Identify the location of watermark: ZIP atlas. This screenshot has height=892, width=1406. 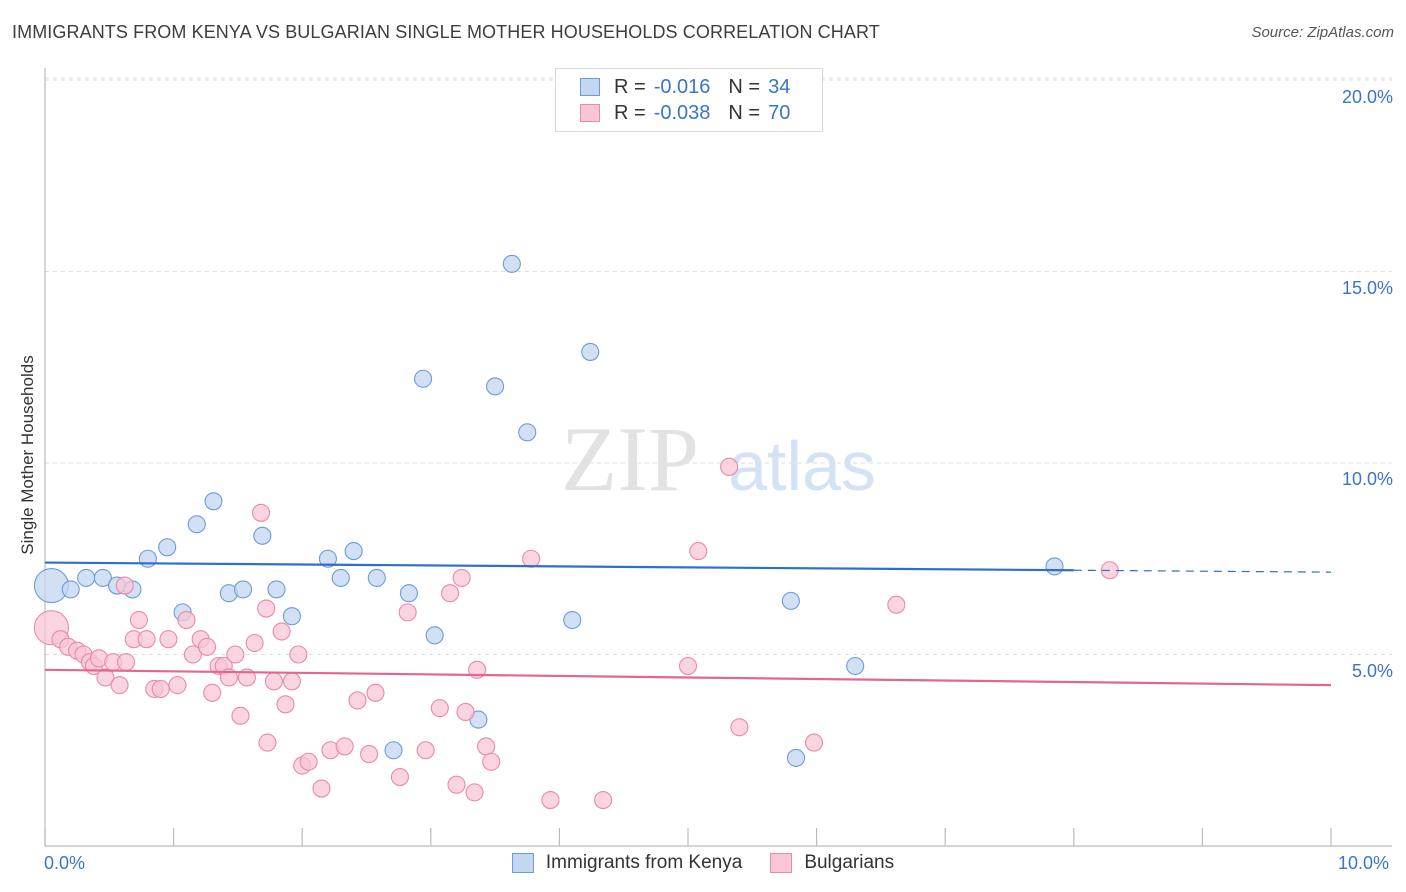
(718, 459).